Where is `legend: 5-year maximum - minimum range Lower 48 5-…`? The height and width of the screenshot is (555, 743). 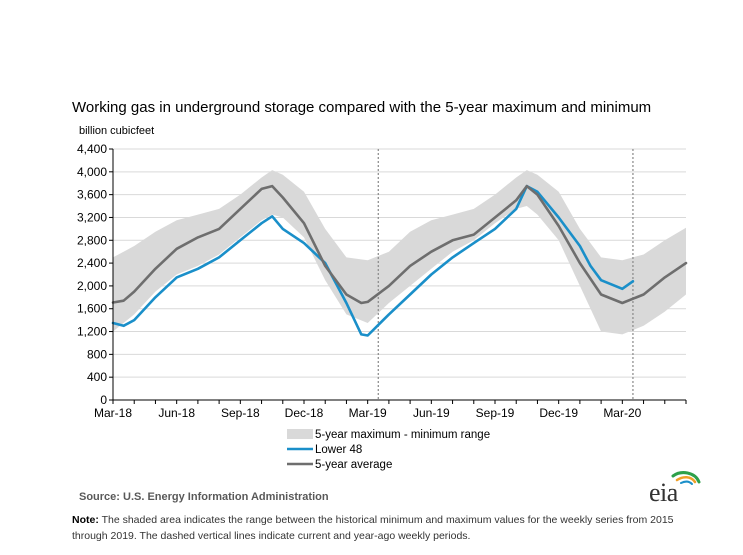 legend: 5-year maximum - minimum range Lower 48 5-… is located at coordinates (388, 450).